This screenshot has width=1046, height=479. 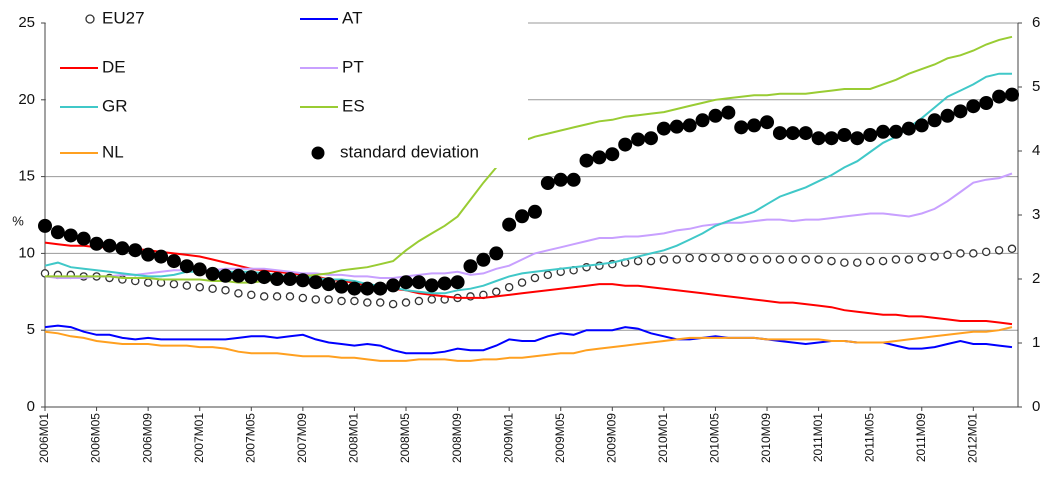 I want to click on y-tick-label: 0, so click(x=31, y=406).